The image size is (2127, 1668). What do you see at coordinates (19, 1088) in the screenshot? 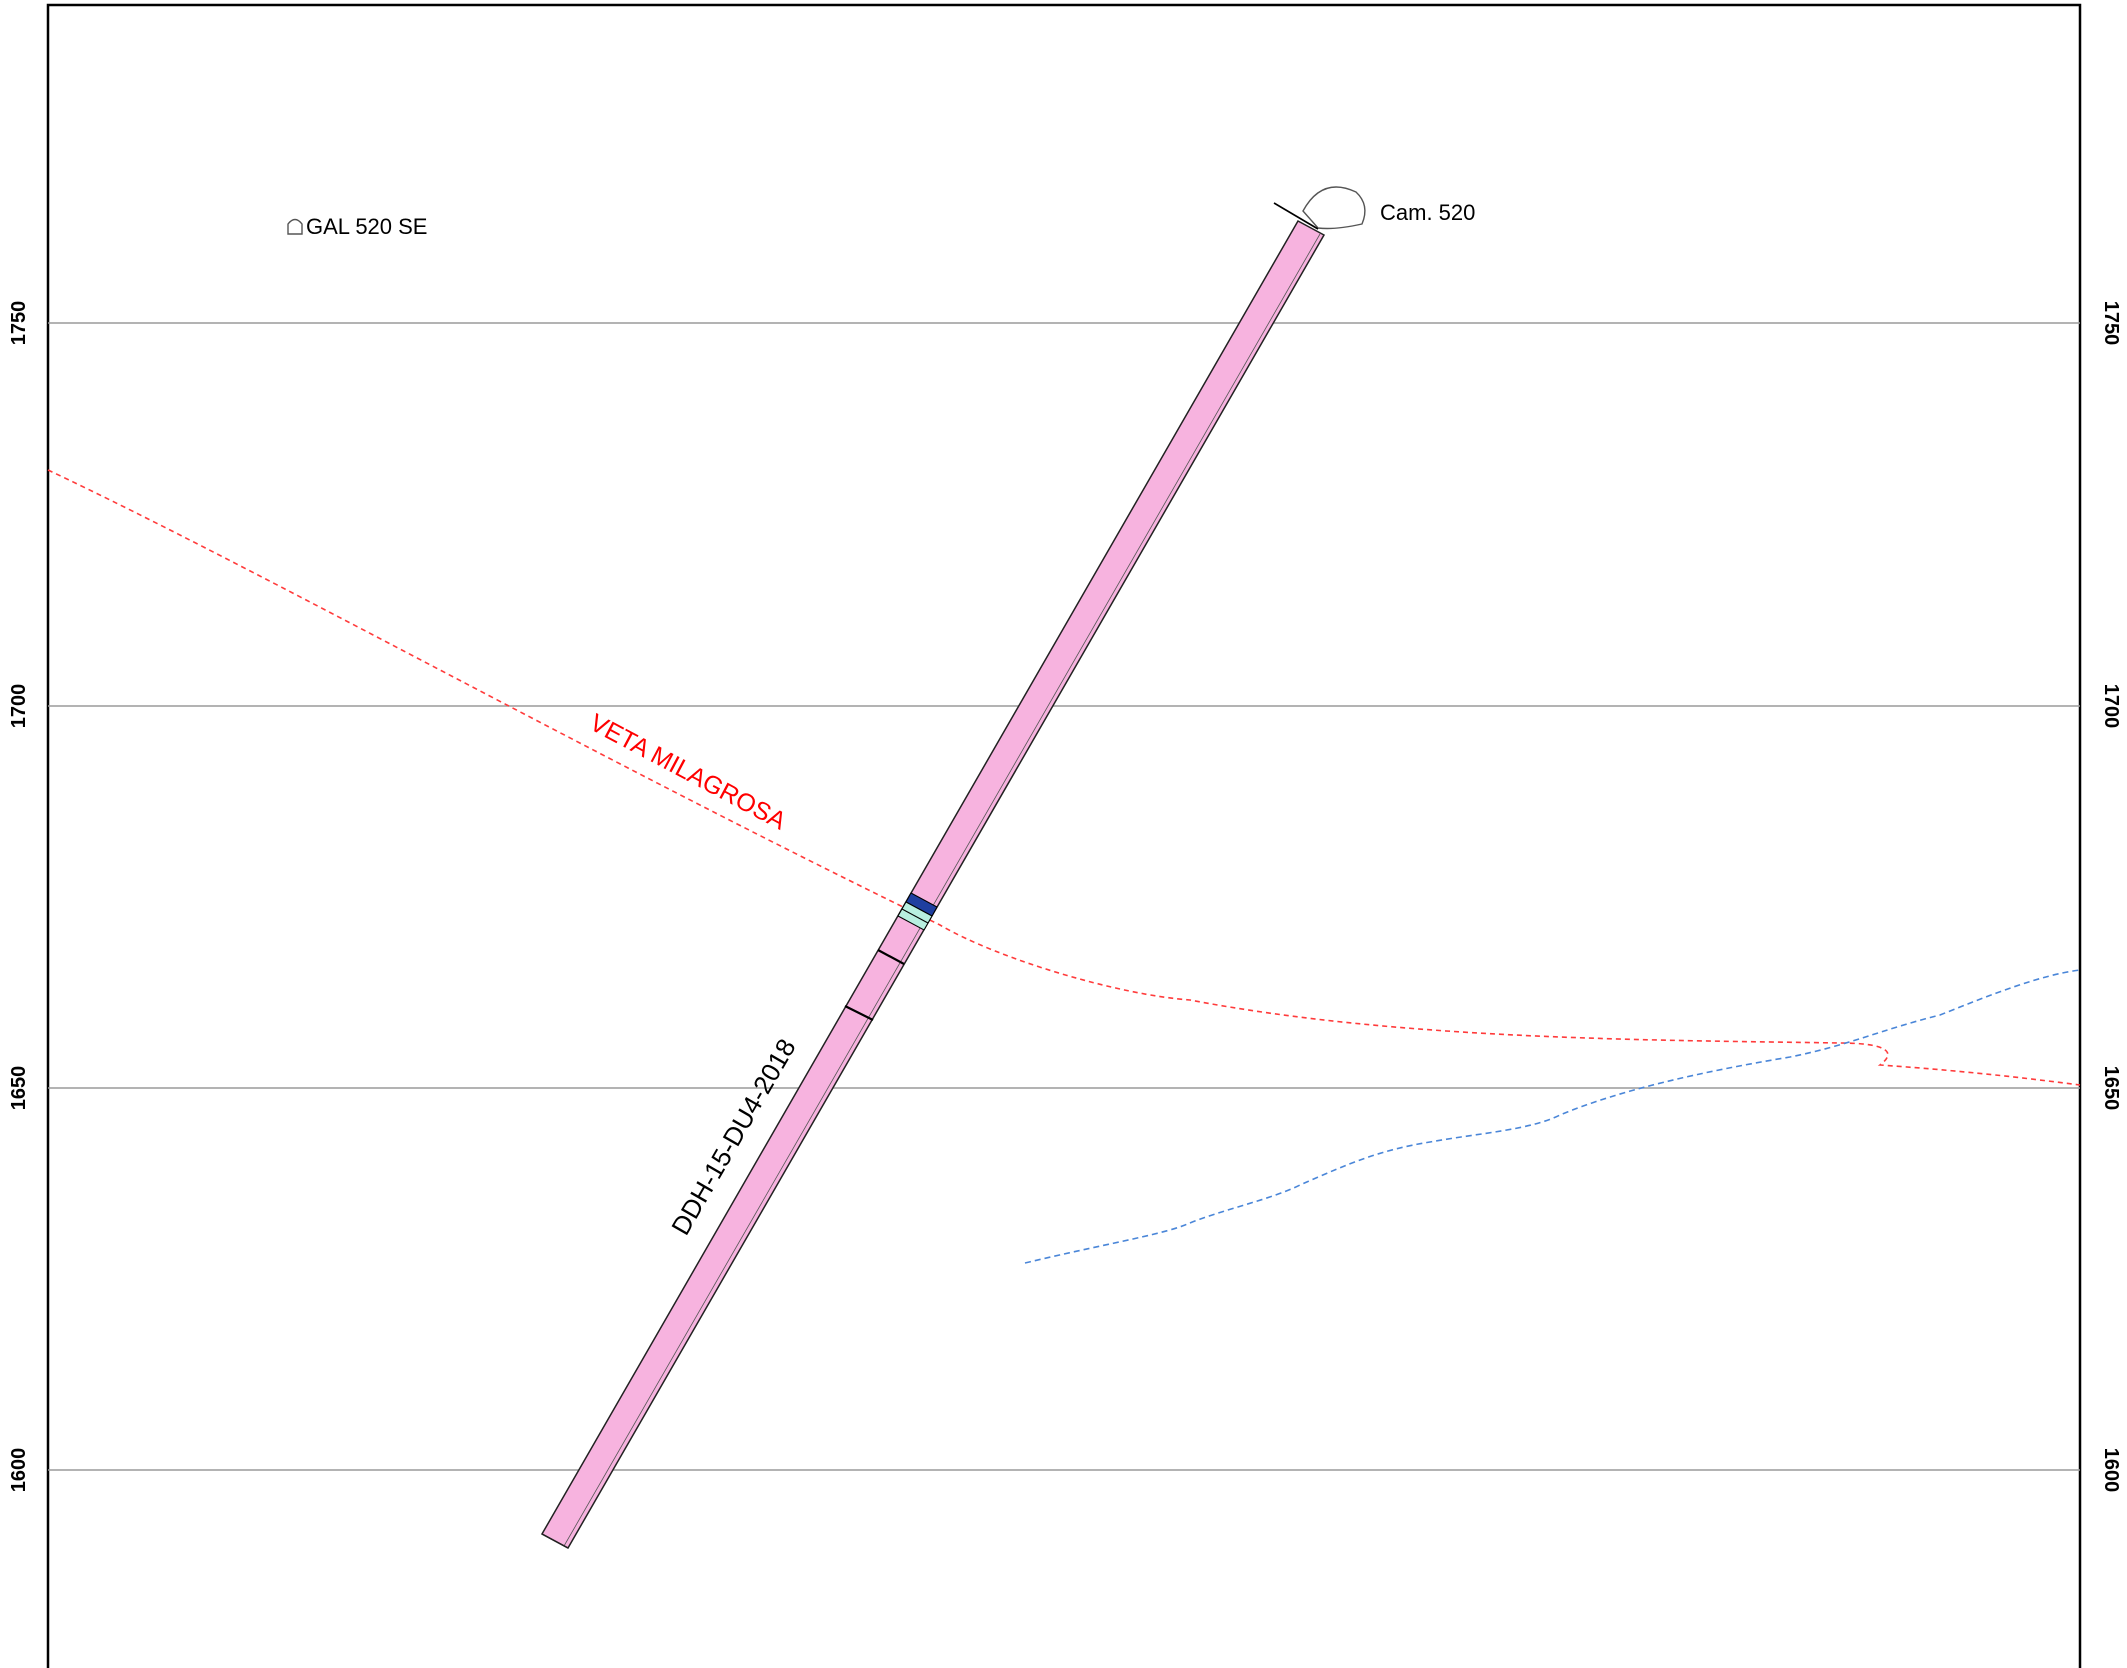
I see `left-tick-label-1650: 1650` at bounding box center [19, 1088].